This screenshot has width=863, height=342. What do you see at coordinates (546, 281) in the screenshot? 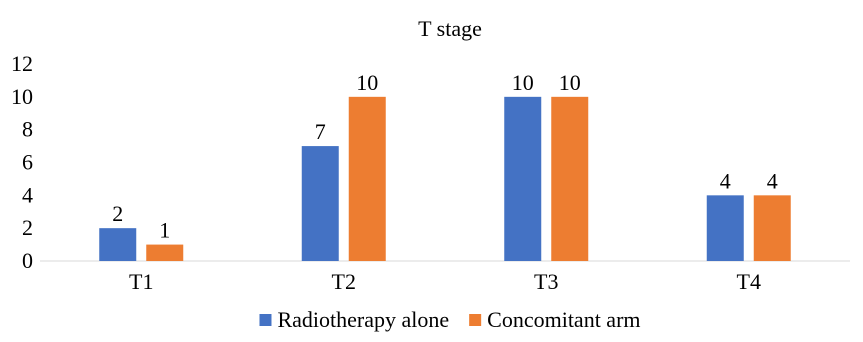
I see `x-tick-label: T3` at bounding box center [546, 281].